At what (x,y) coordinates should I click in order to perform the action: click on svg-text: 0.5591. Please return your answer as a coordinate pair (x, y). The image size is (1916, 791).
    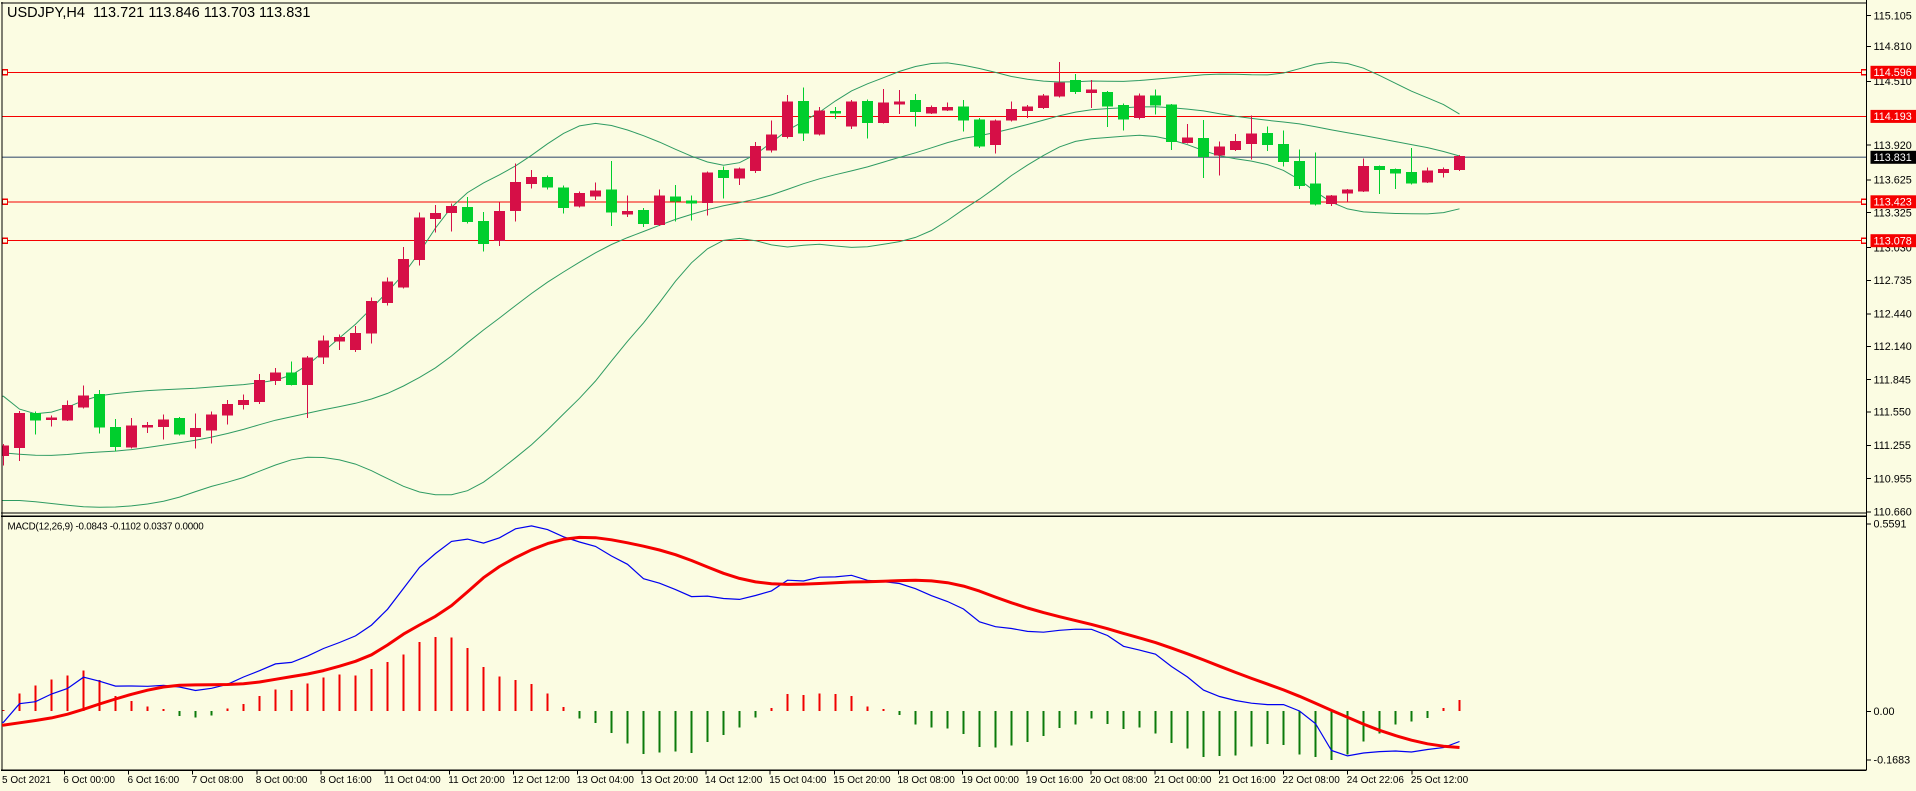
    Looking at the image, I should click on (1890, 525).